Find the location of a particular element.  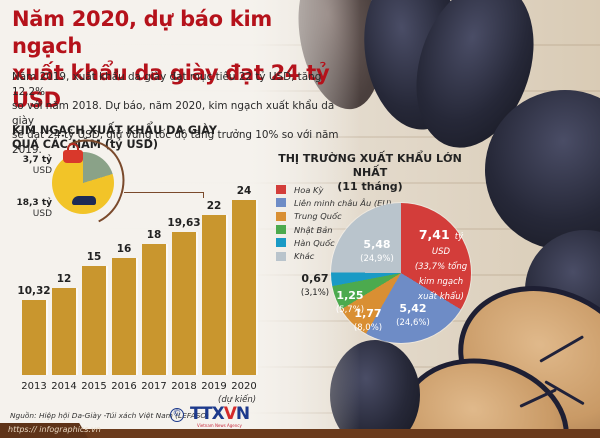

pie-label-kr: 0,67 (3,1%) is located at coordinates (315, 285).